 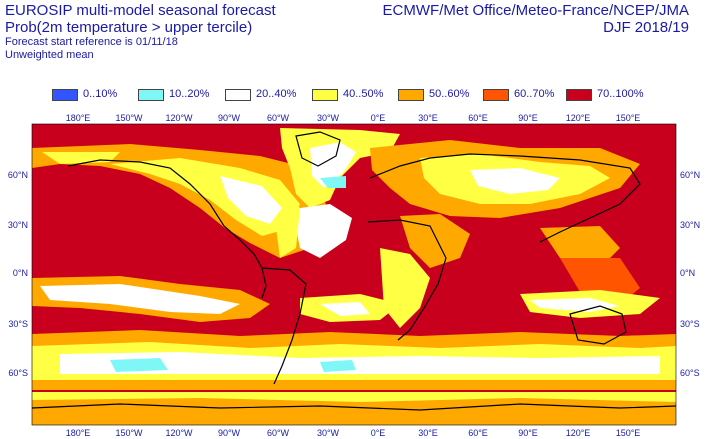 I want to click on legend-label: 60..70%, so click(x=534, y=94).